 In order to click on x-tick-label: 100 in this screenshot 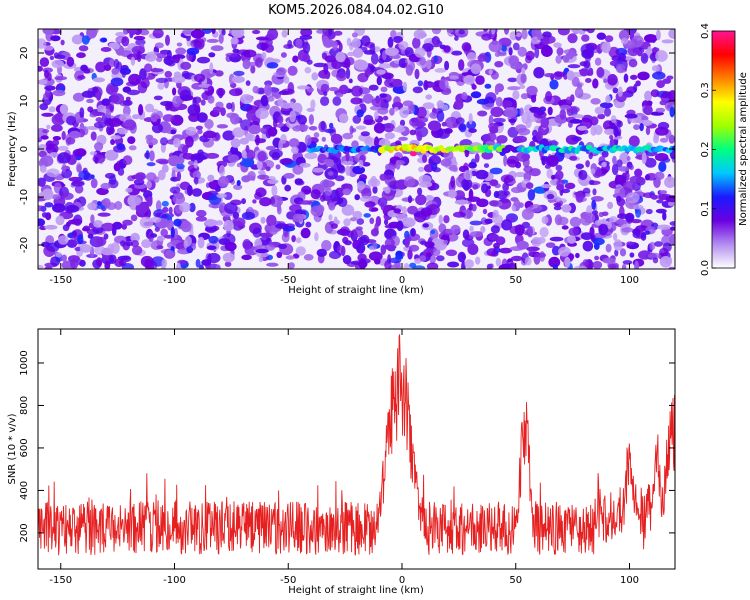, I will do `click(629, 280)`.